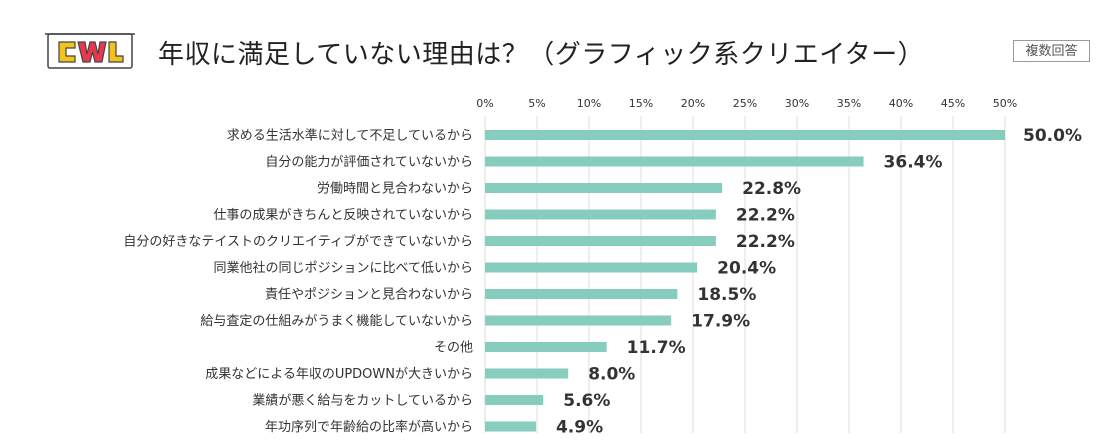 Image resolution: width=1100 pixels, height=445 pixels. What do you see at coordinates (953, 103) in the screenshot?
I see `x-tick-label: 45%` at bounding box center [953, 103].